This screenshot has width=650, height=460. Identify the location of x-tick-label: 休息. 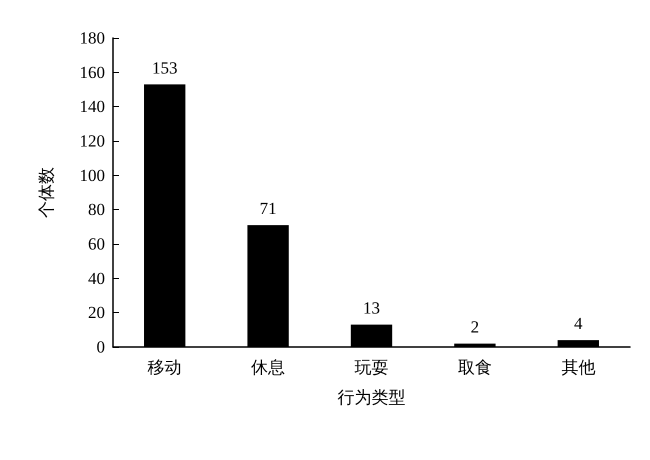
(268, 367).